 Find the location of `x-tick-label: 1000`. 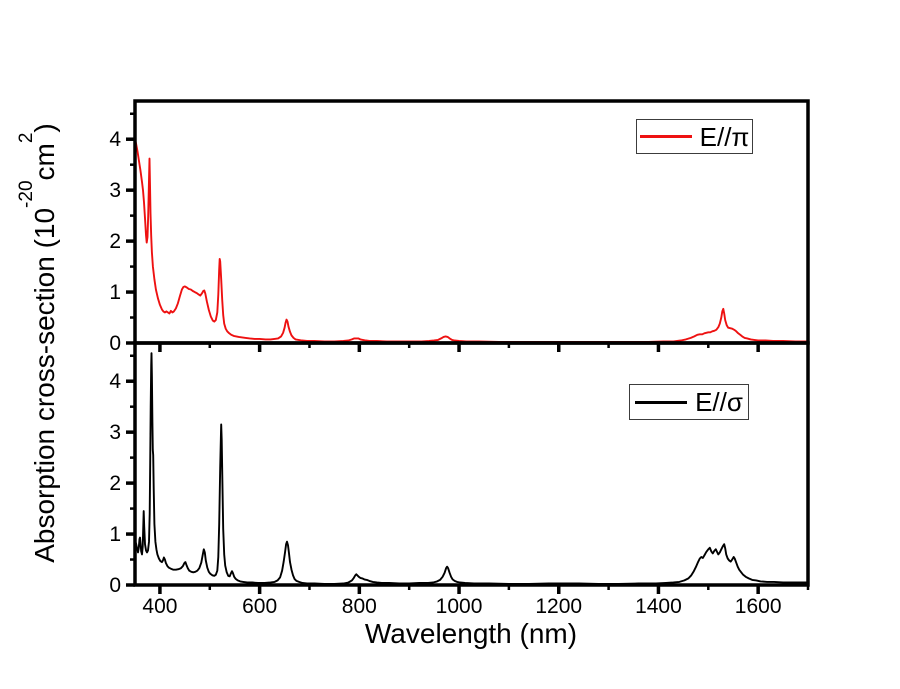

x-tick-label: 1000 is located at coordinates (459, 606).